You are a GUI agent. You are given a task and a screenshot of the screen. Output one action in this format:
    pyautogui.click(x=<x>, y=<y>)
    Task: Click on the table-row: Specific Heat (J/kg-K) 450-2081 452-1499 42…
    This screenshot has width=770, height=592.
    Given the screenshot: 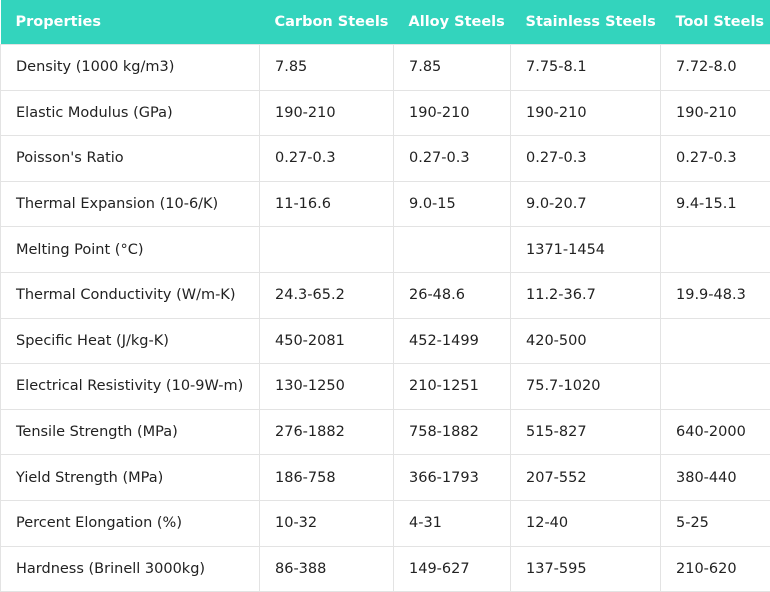 What is the action you would take?
    pyautogui.click(x=385, y=341)
    